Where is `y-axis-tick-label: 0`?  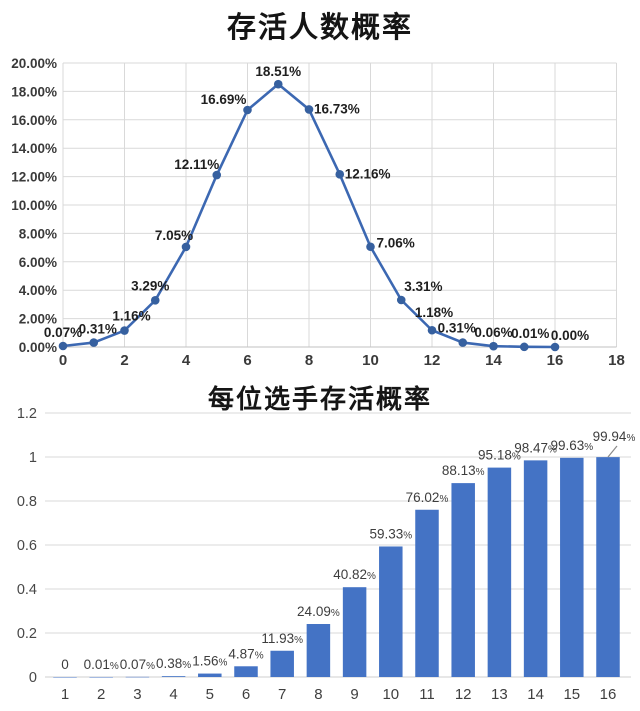
y-axis-tick-label: 0 is located at coordinates (33, 678).